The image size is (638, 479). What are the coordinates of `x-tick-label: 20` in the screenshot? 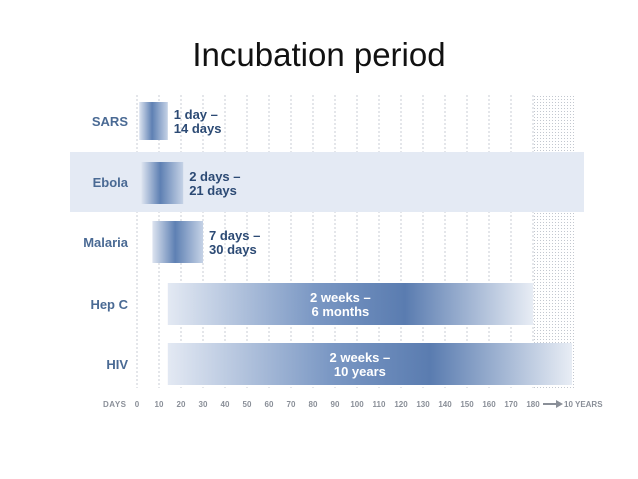 It's located at (181, 404).